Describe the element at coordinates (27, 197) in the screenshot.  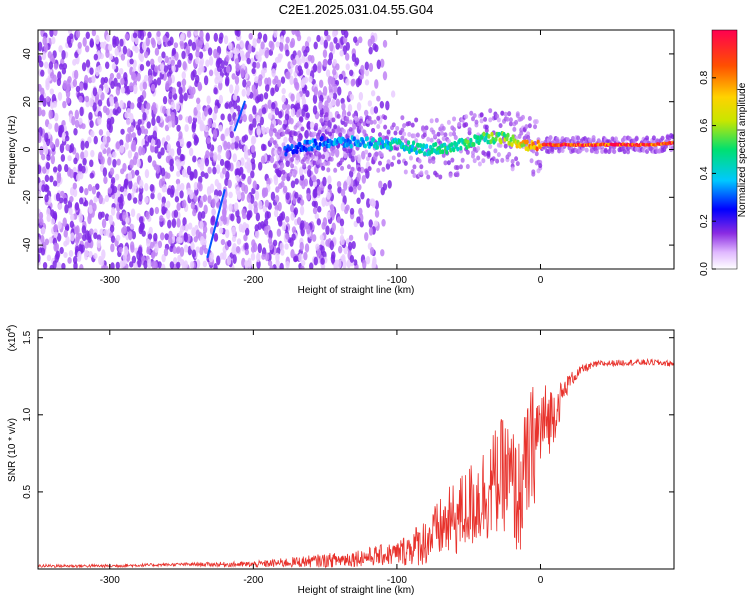
I see `y-tick-label: -20` at that location.